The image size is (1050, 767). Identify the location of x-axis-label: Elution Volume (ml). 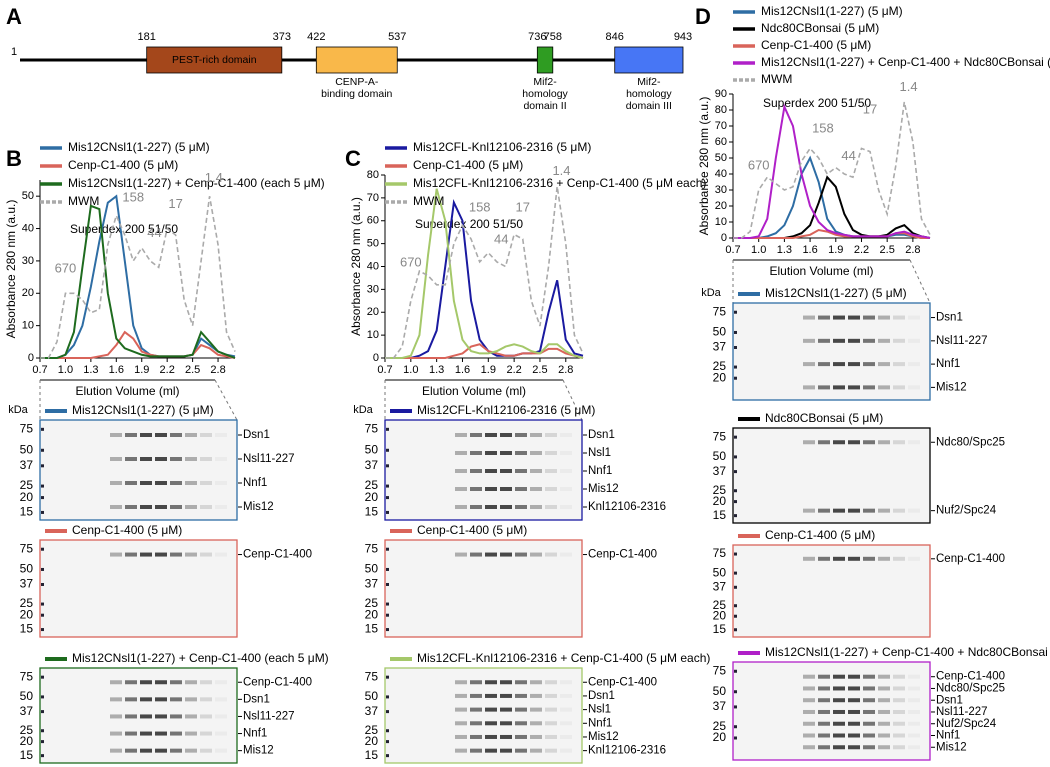
(474, 391).